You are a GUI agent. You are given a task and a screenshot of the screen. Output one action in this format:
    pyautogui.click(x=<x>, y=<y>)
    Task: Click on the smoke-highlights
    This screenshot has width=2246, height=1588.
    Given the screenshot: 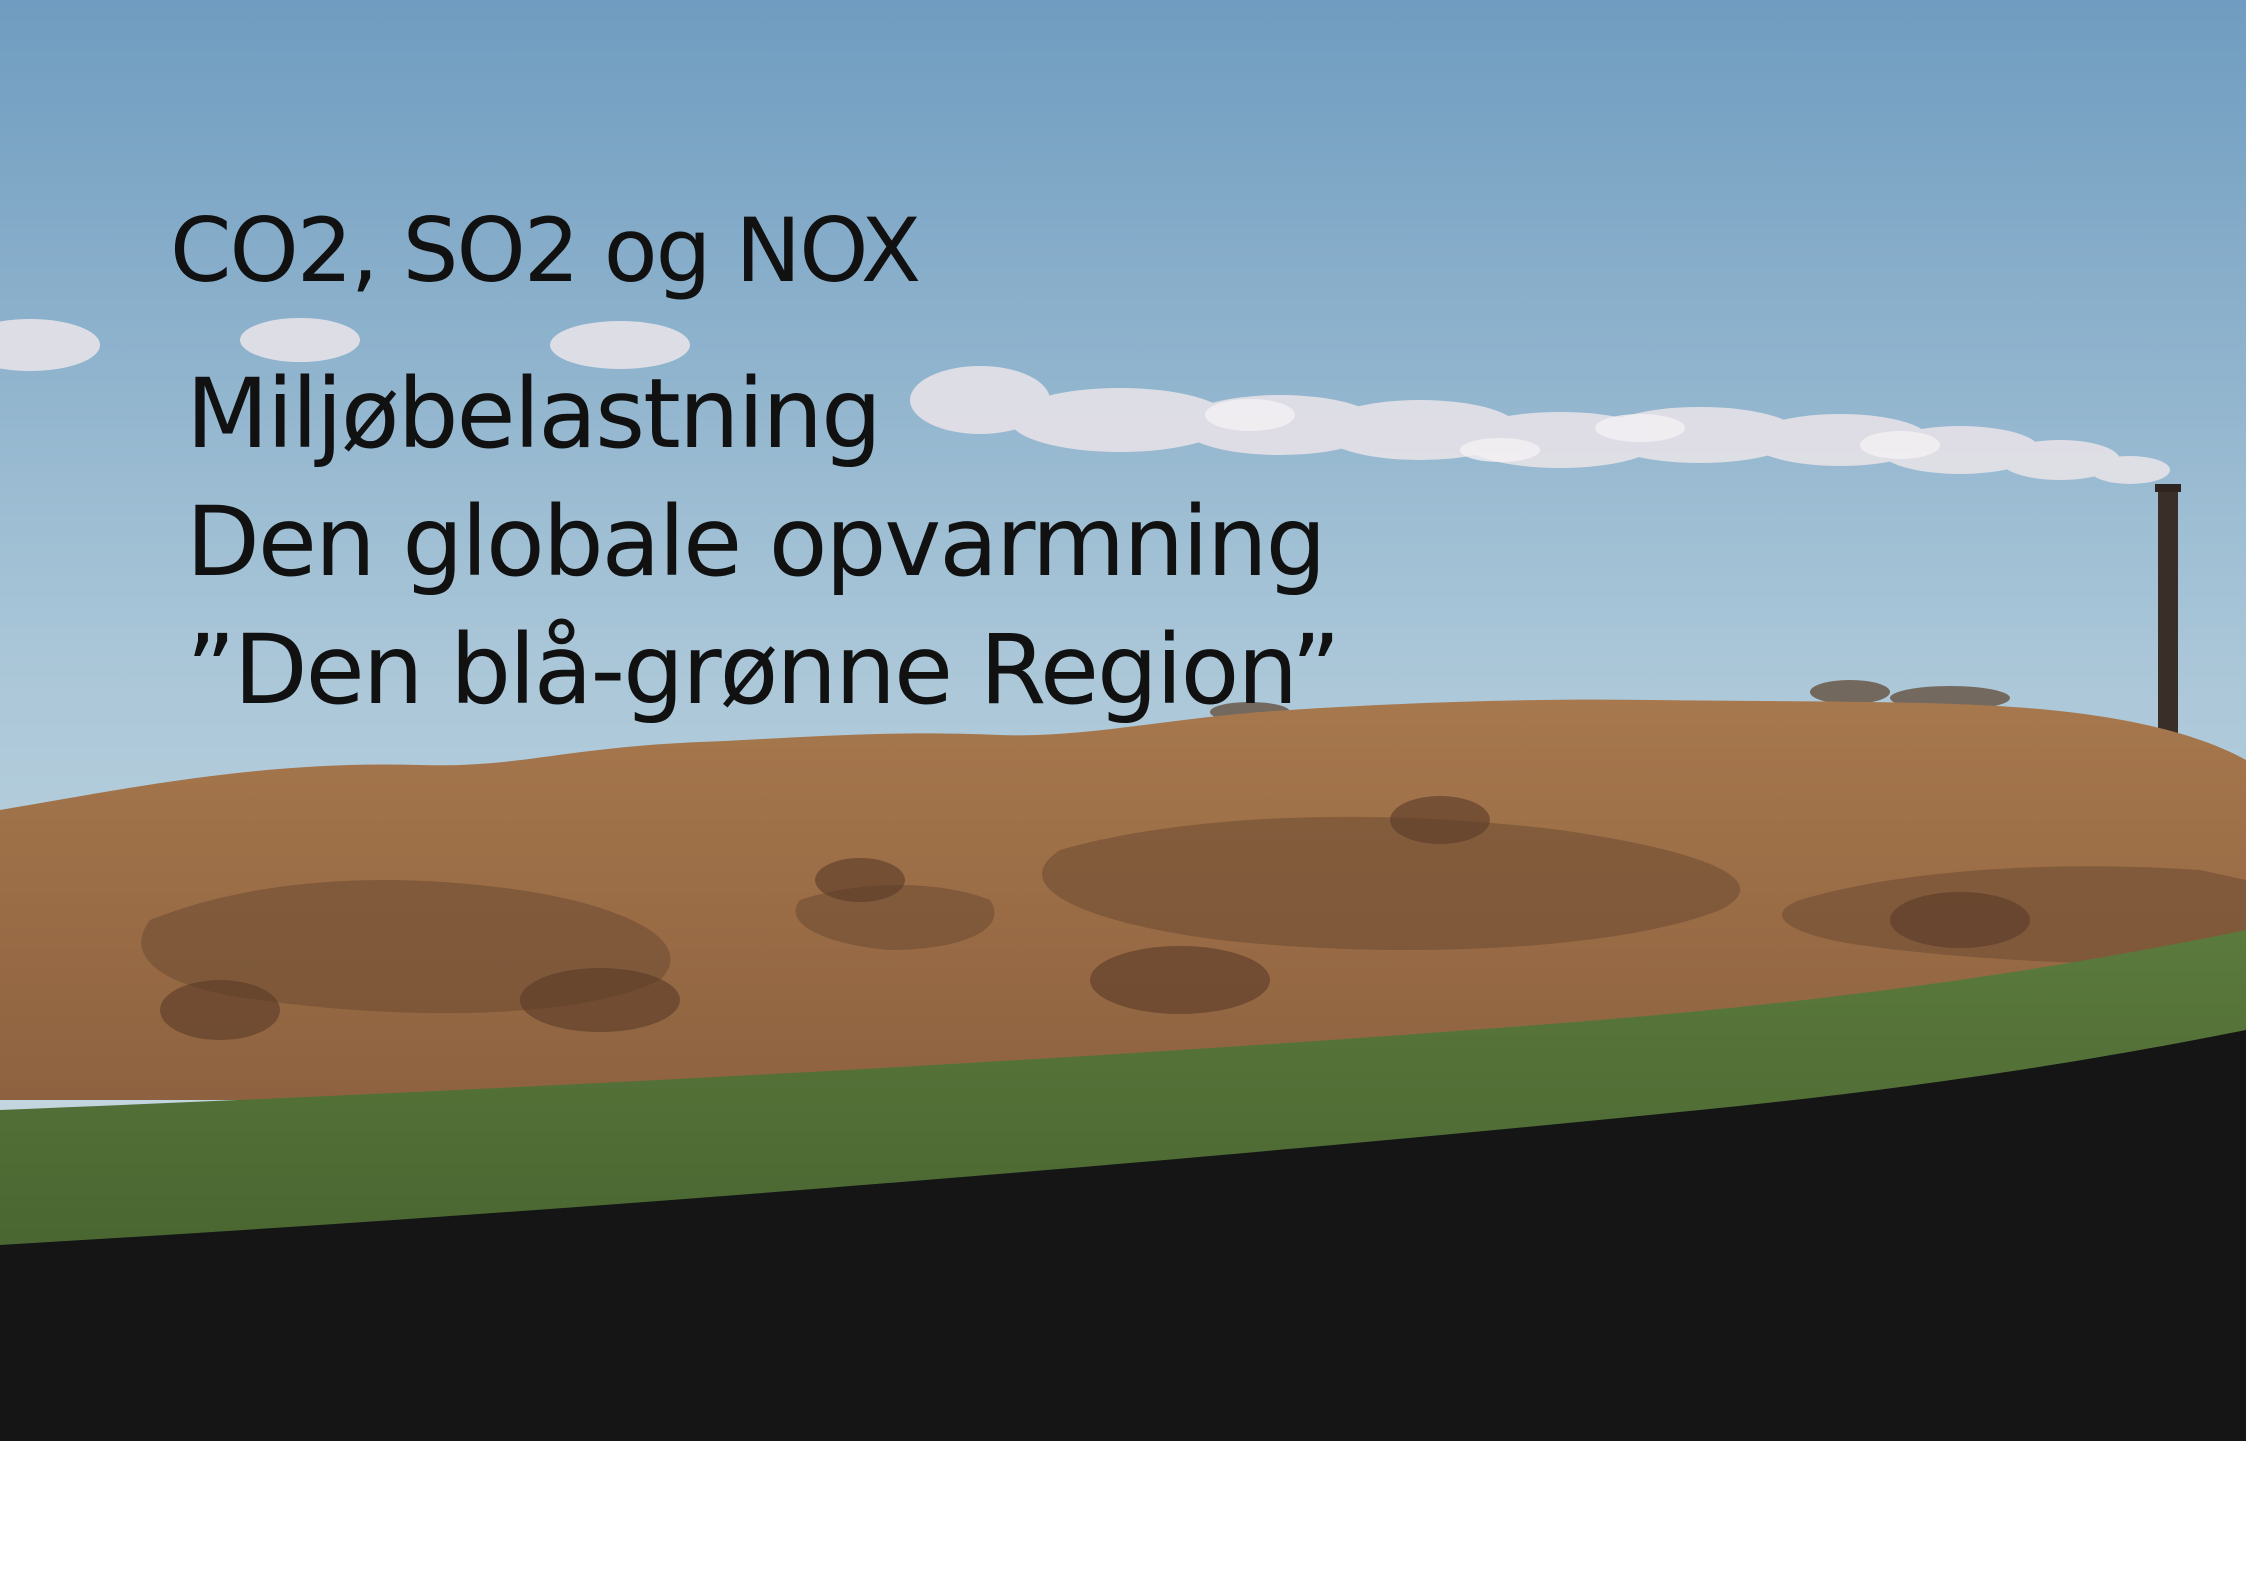 What is the action you would take?
    pyautogui.click(x=1572, y=430)
    